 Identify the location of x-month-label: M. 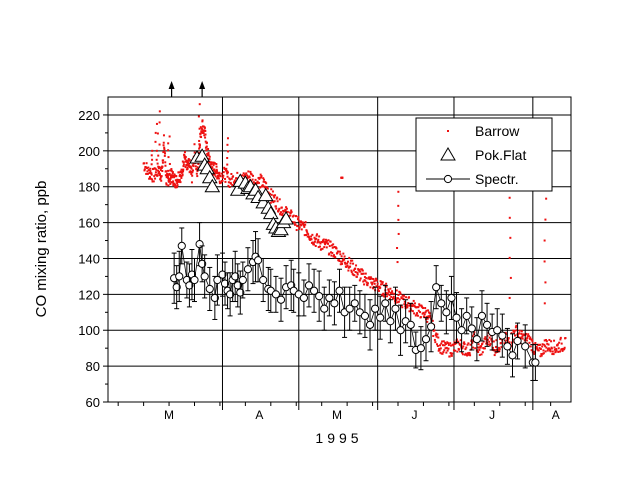
(169, 415).